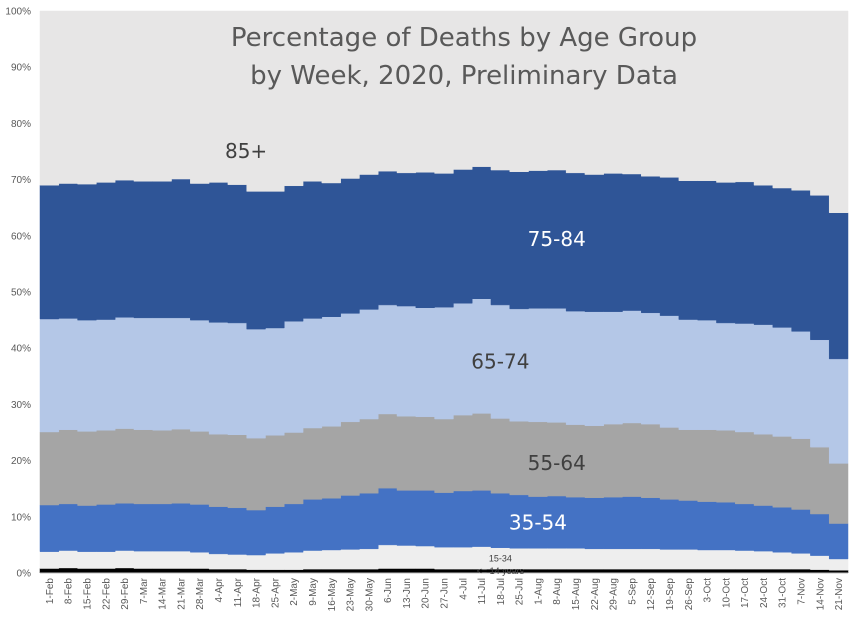 This screenshot has width=856, height=620. I want to click on x-tick-label: 7-Mar, so click(144, 590).